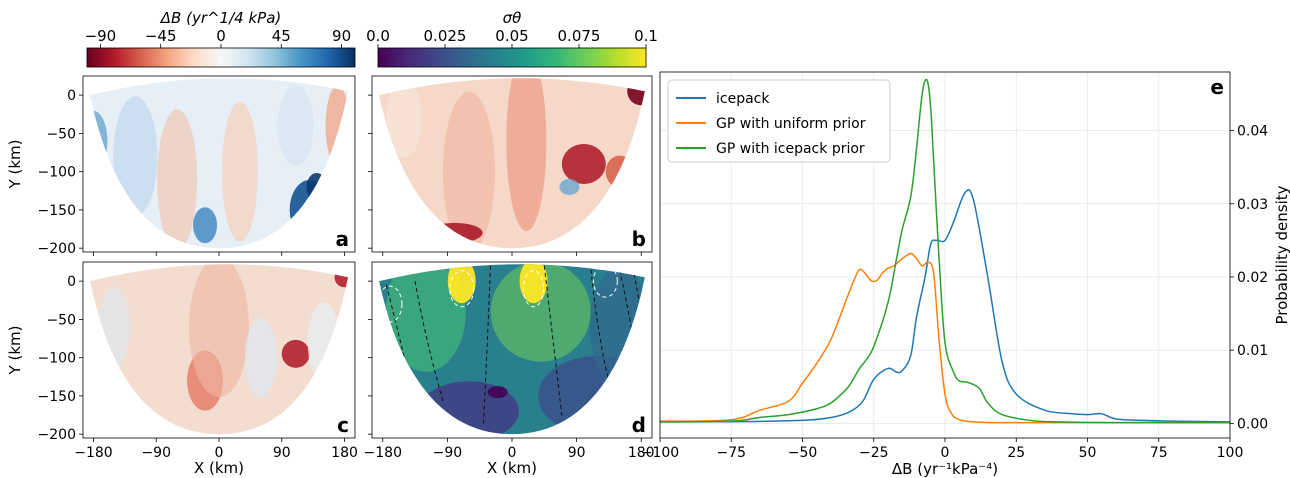  Describe the element at coordinates (803, 453) in the screenshot. I see `x-tick-label: −50` at that location.